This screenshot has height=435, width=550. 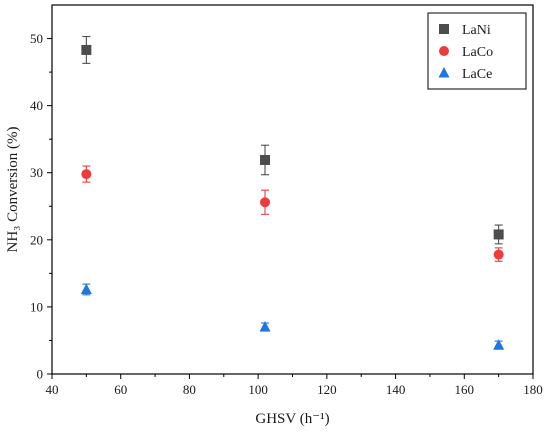 What do you see at coordinates (292, 419) in the screenshot?
I see `x-axis-title: GHSV (h⁻¹)` at bounding box center [292, 419].